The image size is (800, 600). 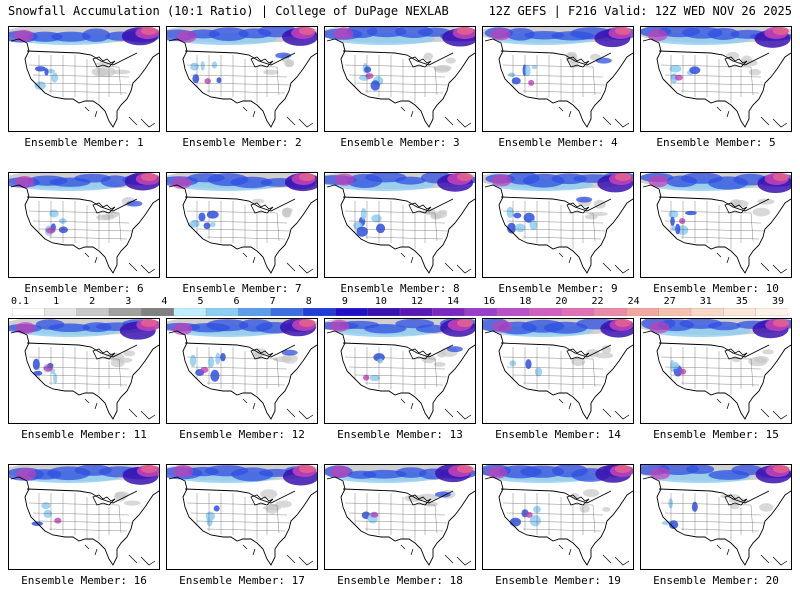 I want to click on ensemble-member-caption: Ensemble Member: 9, so click(x=558, y=288).